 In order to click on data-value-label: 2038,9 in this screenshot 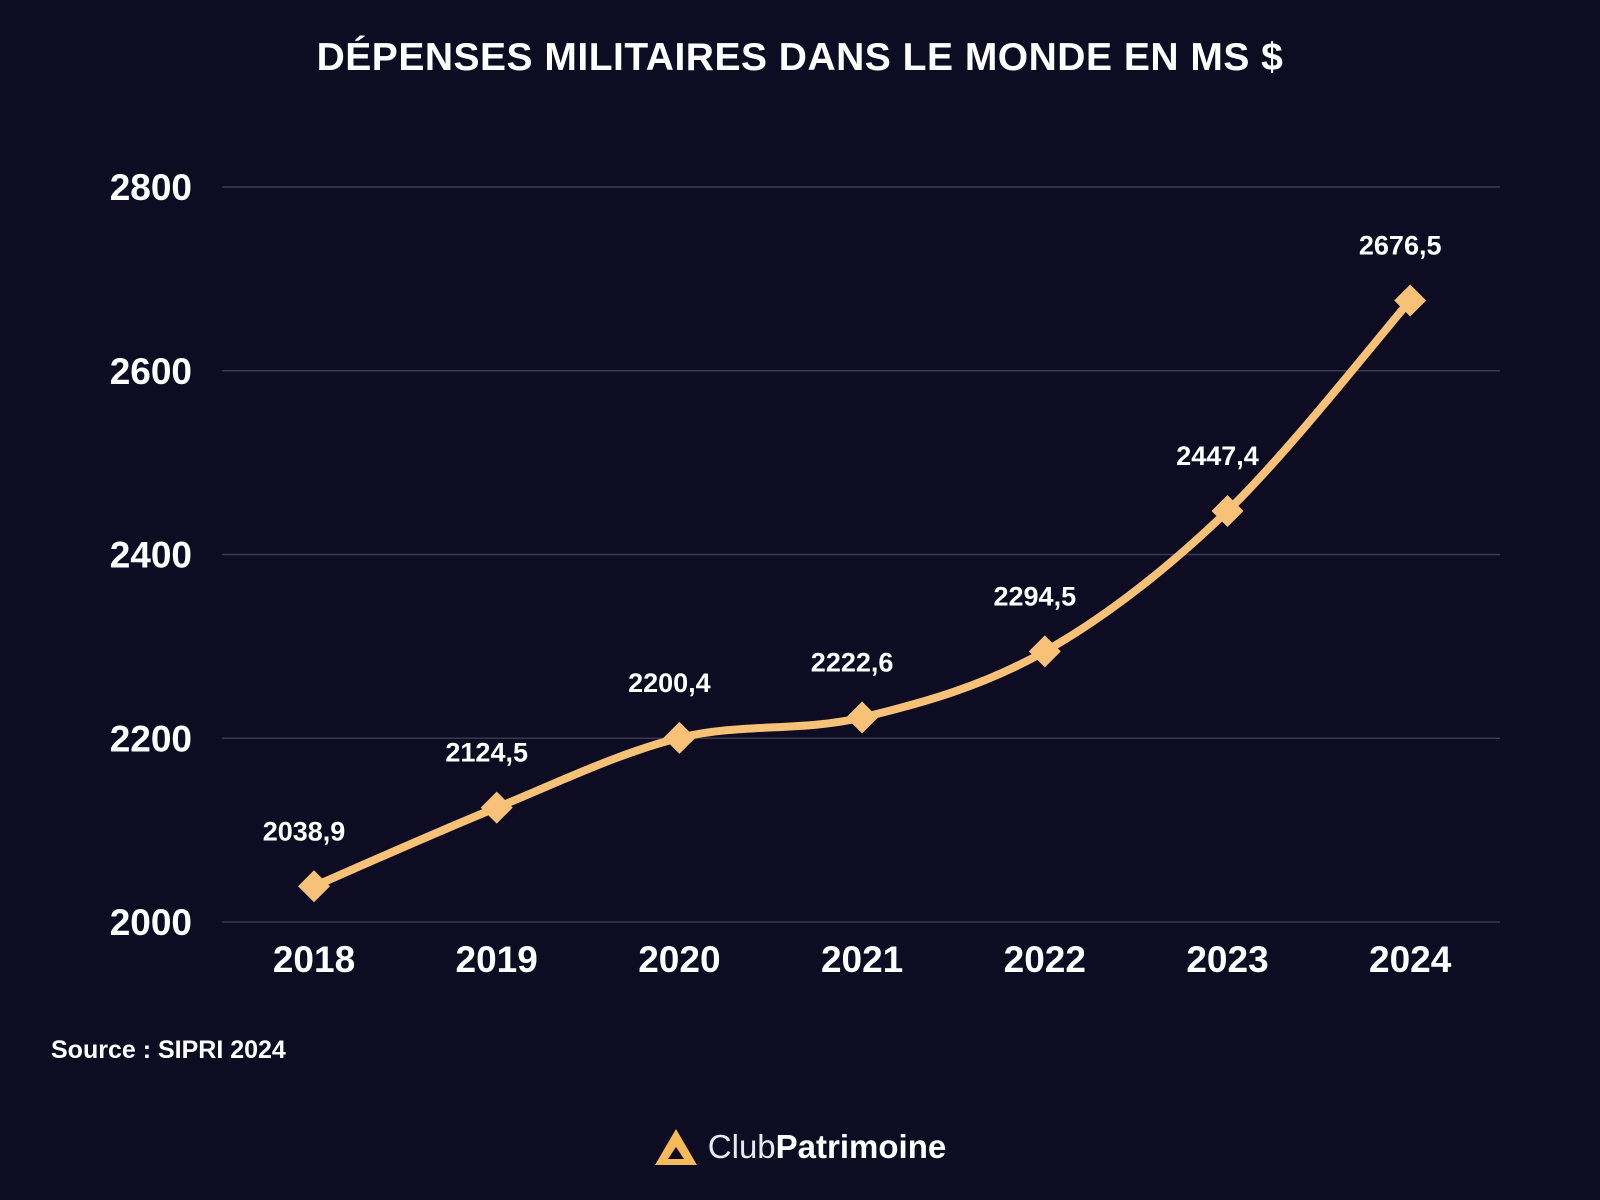, I will do `click(304, 831)`.